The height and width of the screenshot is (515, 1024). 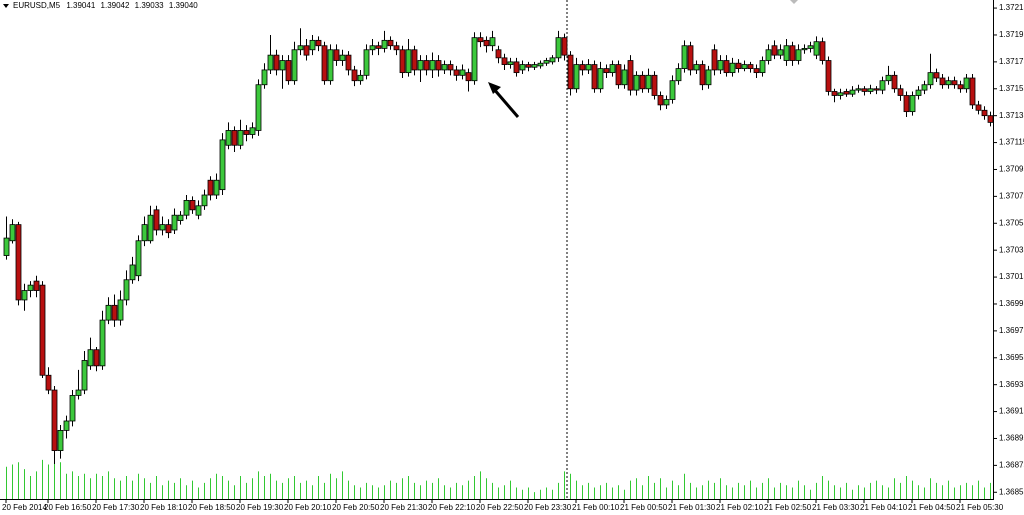 What do you see at coordinates (1011, 169) in the screenshot?
I see `y-tick-label: 1.37095` at bounding box center [1011, 169].